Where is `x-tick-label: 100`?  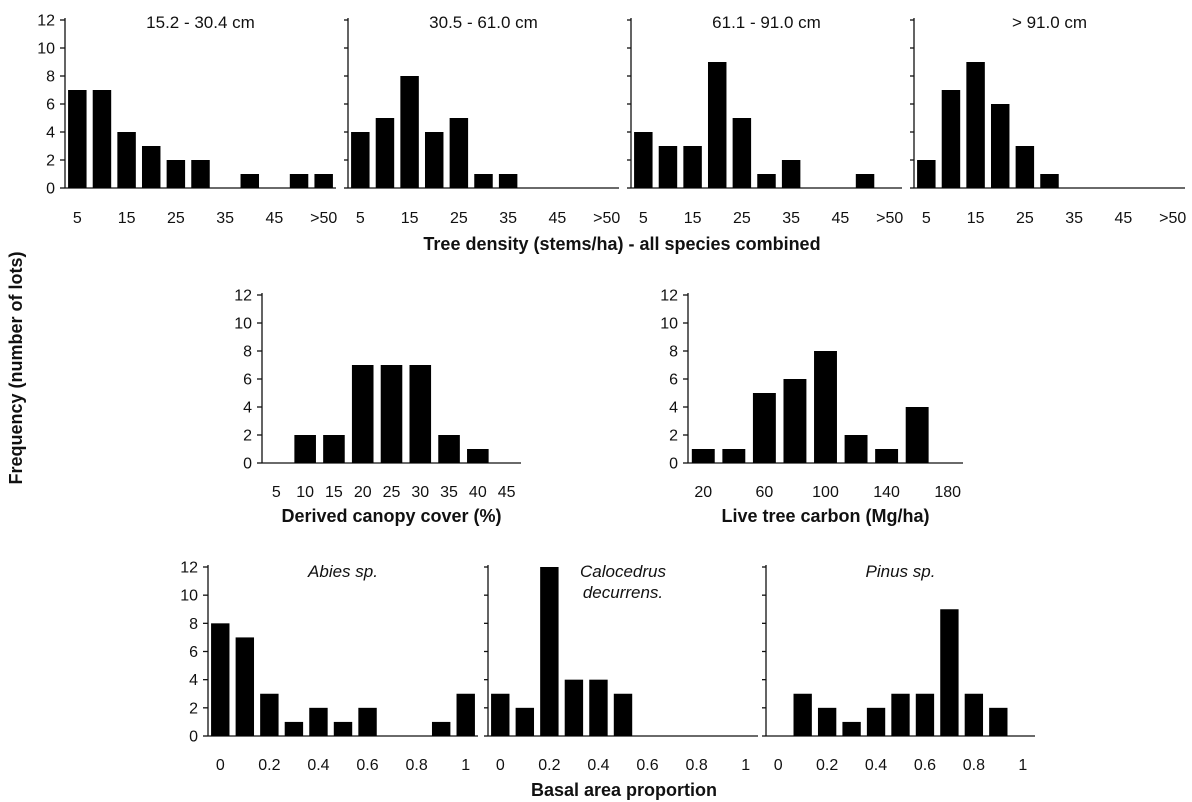 x-tick-label: 100 is located at coordinates (825, 492).